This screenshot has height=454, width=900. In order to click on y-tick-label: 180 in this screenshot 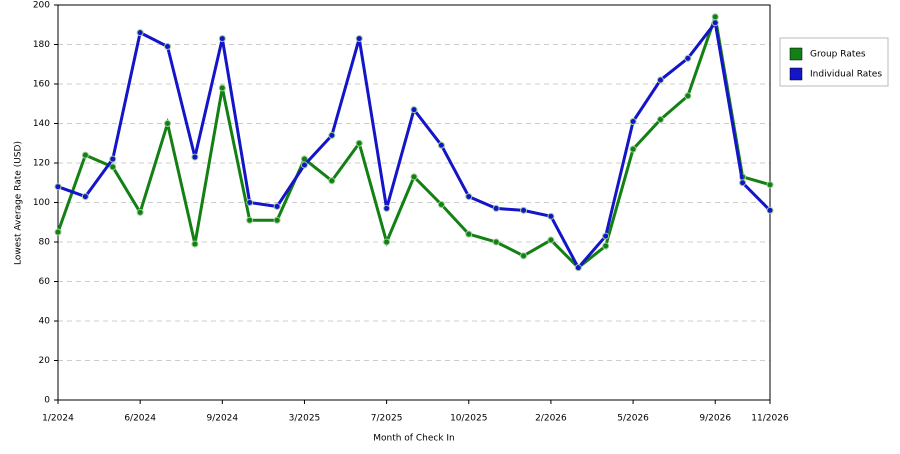, I will do `click(41, 45)`.